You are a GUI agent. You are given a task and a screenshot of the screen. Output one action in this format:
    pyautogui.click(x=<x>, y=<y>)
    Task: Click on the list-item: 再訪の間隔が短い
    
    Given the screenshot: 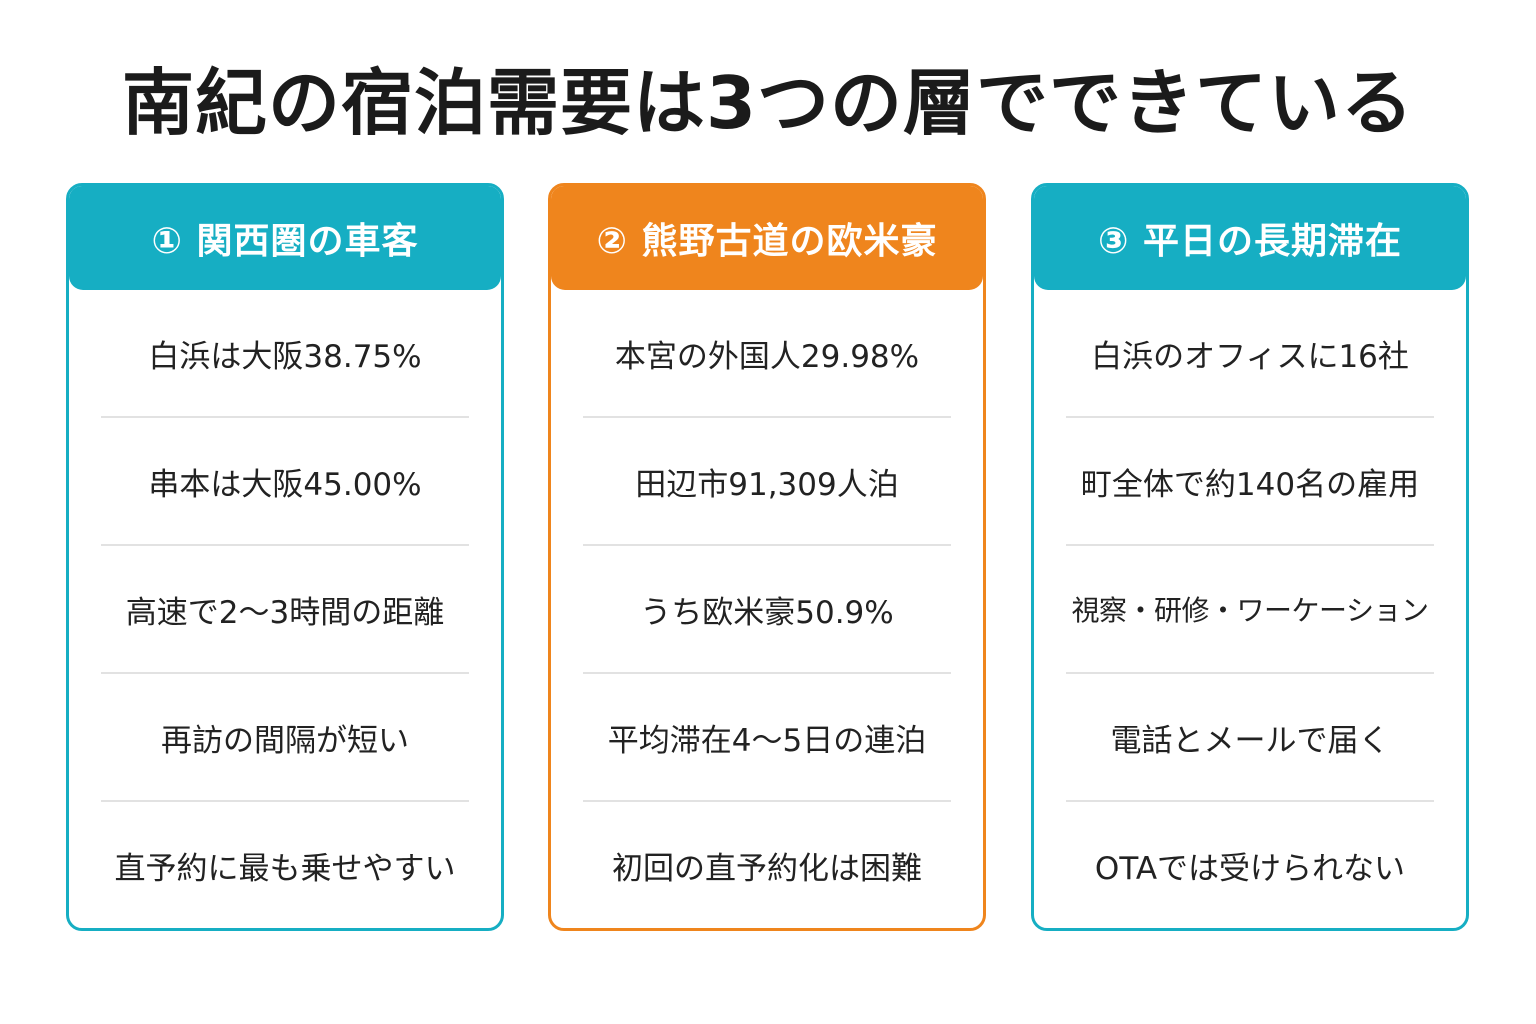 What is the action you would take?
    pyautogui.click(x=285, y=738)
    